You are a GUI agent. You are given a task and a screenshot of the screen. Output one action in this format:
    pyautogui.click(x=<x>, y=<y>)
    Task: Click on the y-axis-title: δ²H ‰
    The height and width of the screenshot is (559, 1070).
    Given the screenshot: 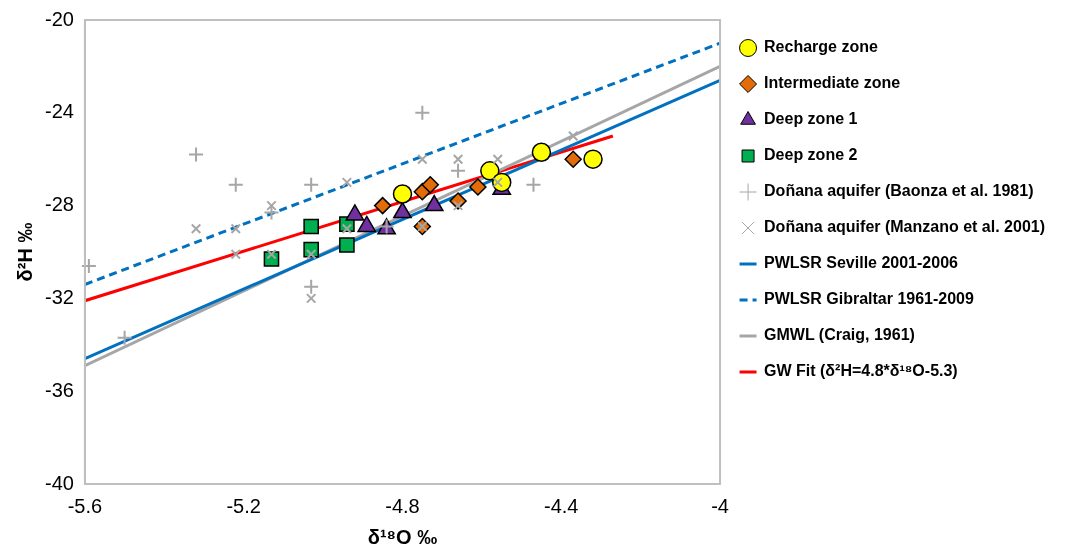 What is the action you would take?
    pyautogui.click(x=24, y=252)
    